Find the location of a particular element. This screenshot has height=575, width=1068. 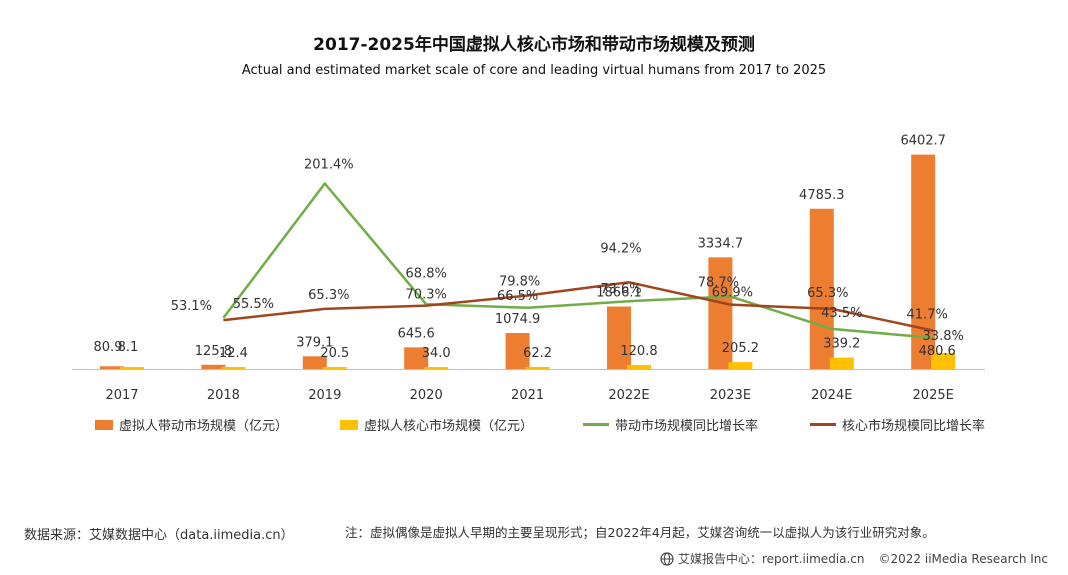

legend-label: 核心市场规模同比增长率 is located at coordinates (914, 426).